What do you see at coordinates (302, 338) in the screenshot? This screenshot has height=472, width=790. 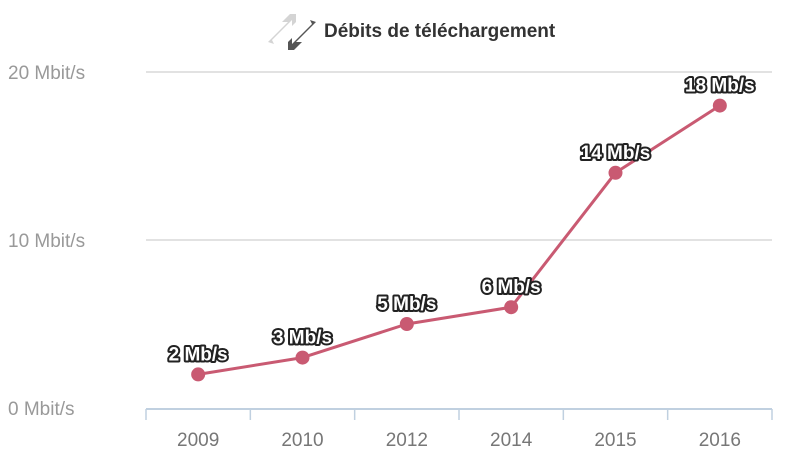 I see `data-label: 3 Mb/s` at bounding box center [302, 338].